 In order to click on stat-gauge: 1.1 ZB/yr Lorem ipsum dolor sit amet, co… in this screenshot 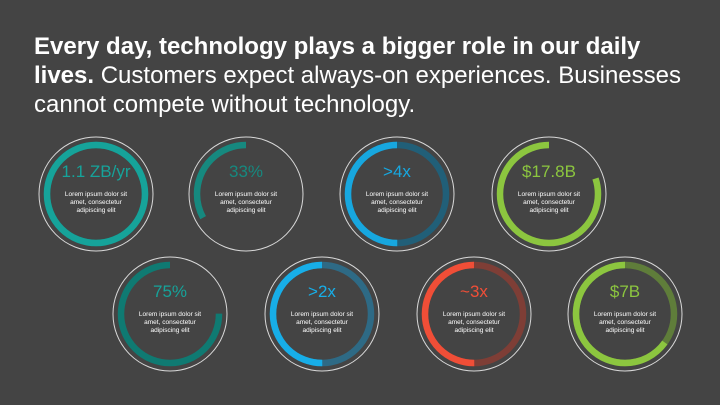, I will do `click(96, 194)`.